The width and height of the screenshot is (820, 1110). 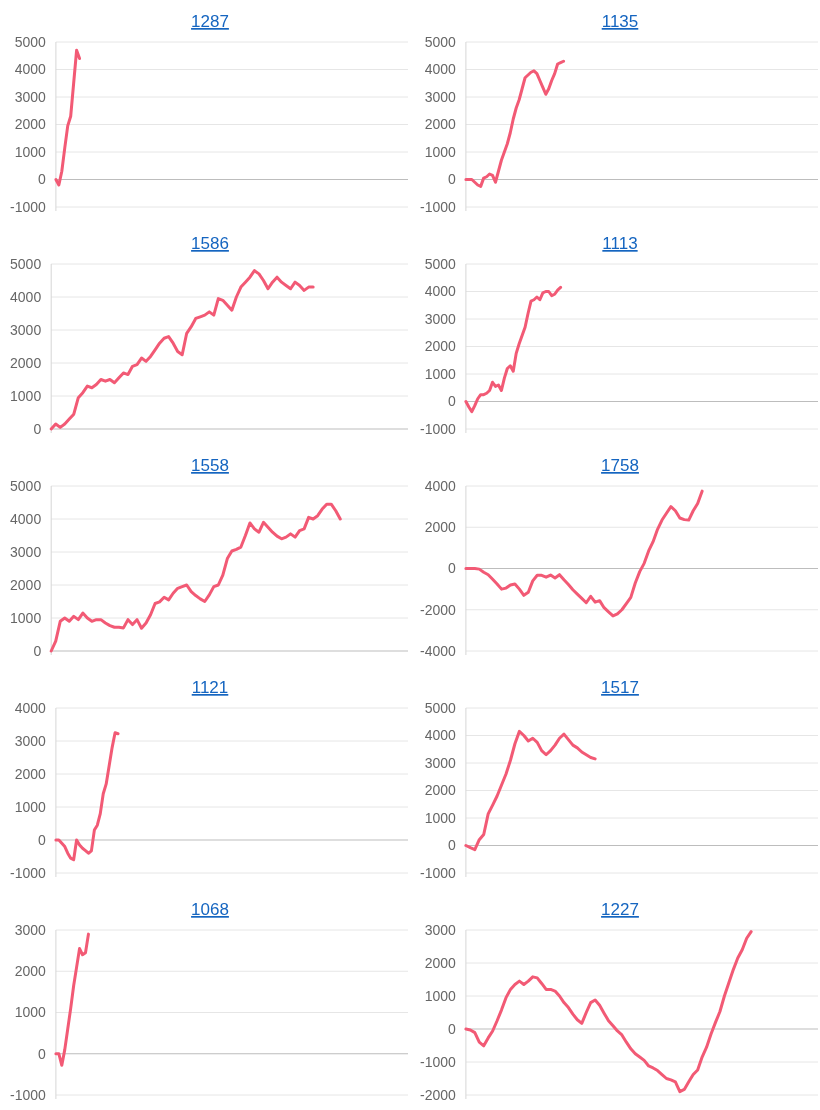 What do you see at coordinates (210, 243) in the screenshot?
I see `chart-title: 1586` at bounding box center [210, 243].